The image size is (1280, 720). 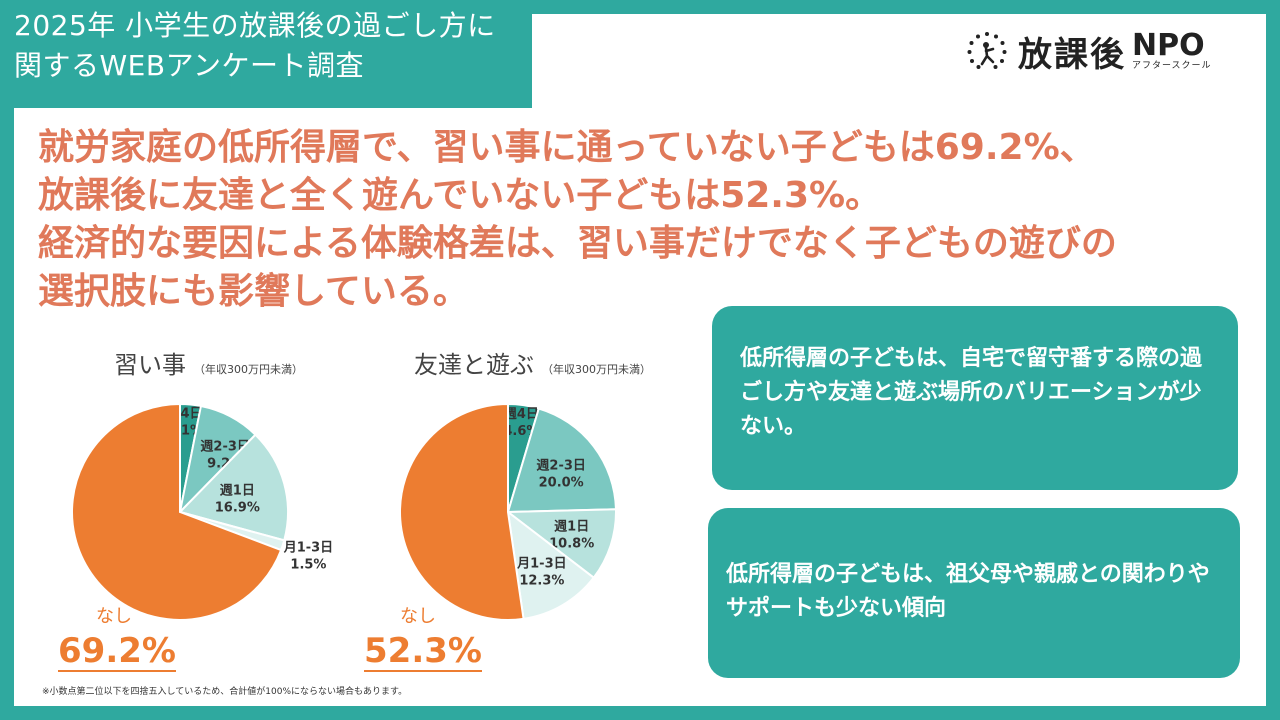 What do you see at coordinates (1168, 45) in the screenshot?
I see `logo-npo-text: NPO` at bounding box center [1168, 45].